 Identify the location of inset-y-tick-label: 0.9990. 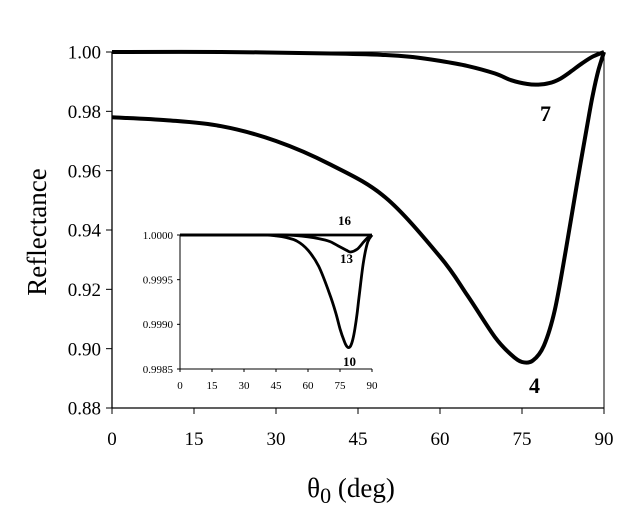
(158, 325).